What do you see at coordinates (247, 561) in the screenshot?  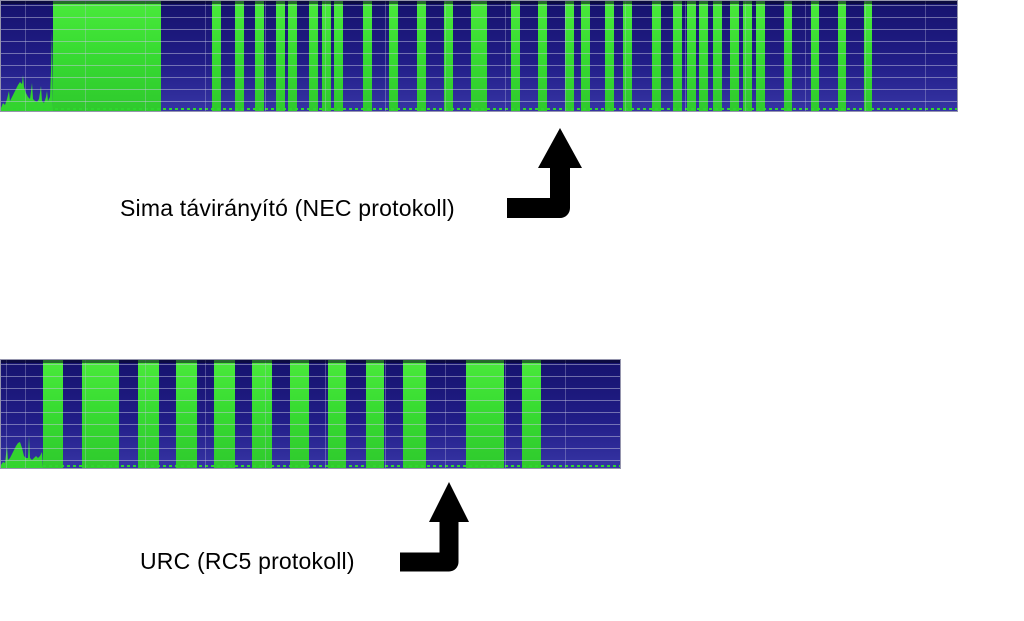 I see `label-rc5: URC (RC5 protokoll)` at bounding box center [247, 561].